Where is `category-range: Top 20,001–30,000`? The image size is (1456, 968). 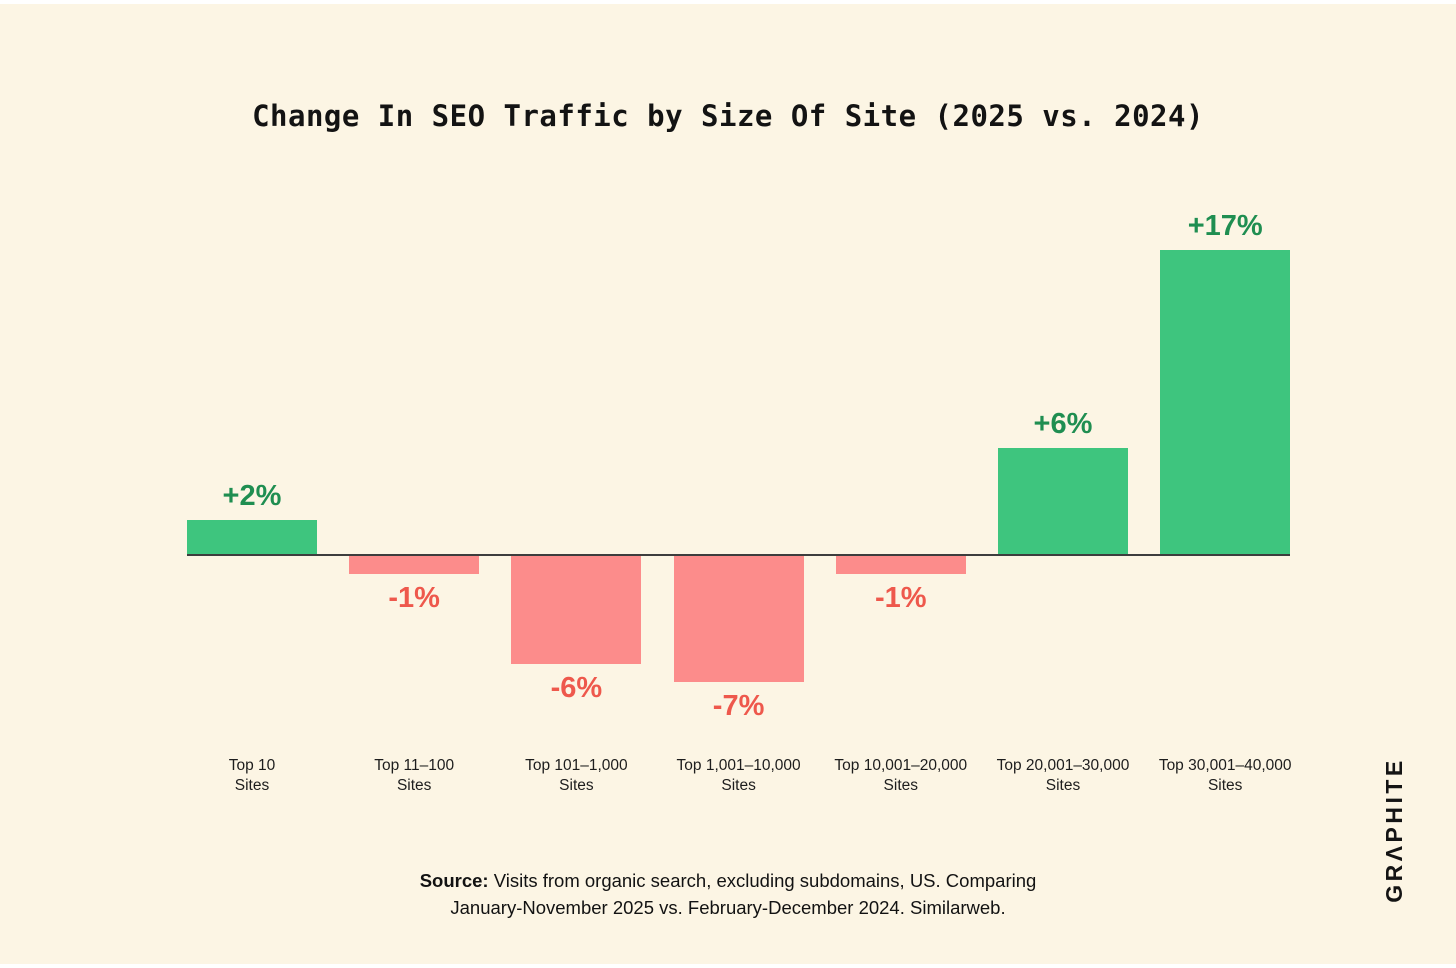
category-range: Top 20,001–30,000 is located at coordinates (1063, 765).